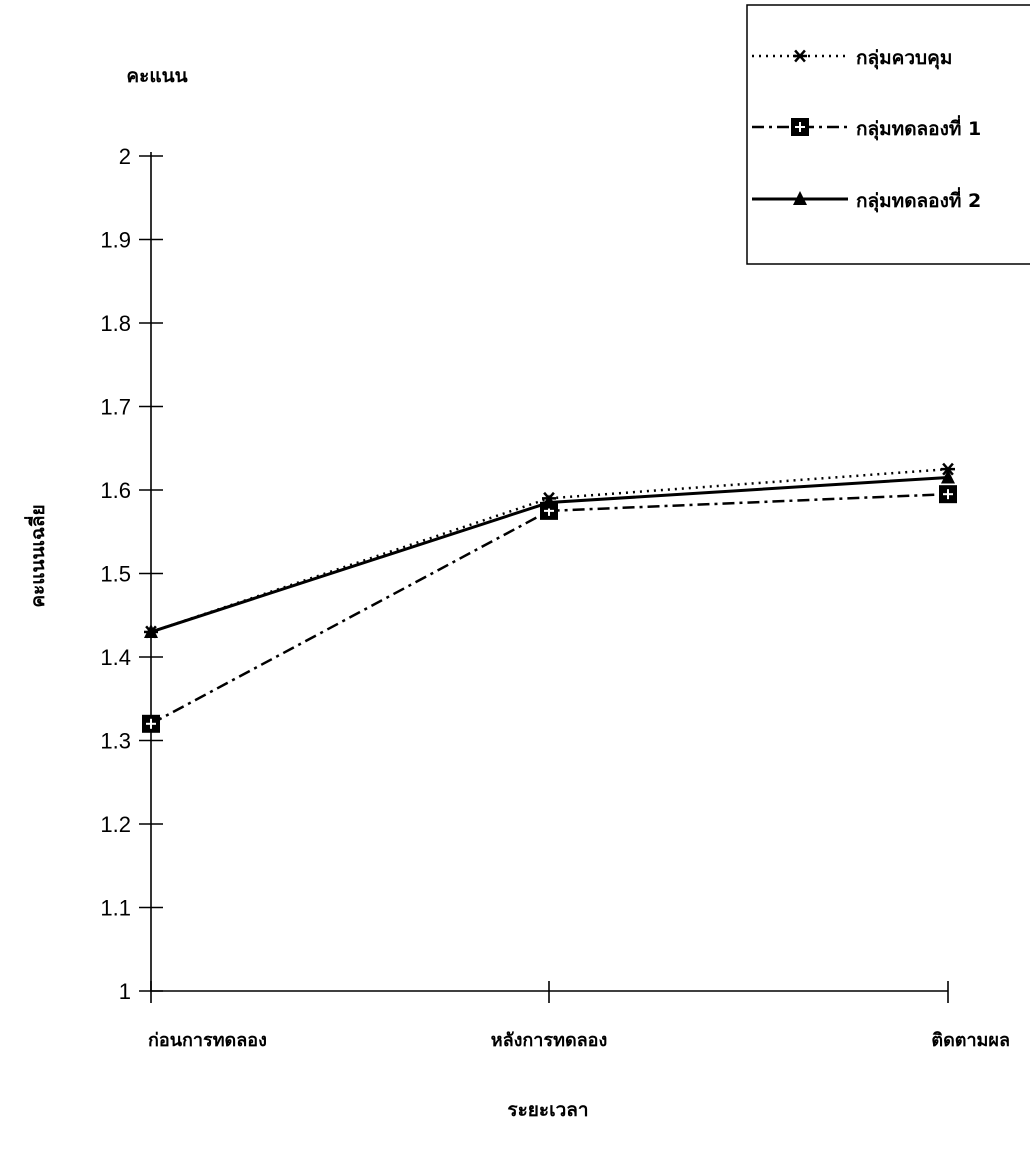 The height and width of the screenshot is (1159, 1030). I want to click on y-axis: 1 1.1 1.2 1.3 1.4 1.5 1.6 1.7 1.8 1.9 2, so click(131, 574).